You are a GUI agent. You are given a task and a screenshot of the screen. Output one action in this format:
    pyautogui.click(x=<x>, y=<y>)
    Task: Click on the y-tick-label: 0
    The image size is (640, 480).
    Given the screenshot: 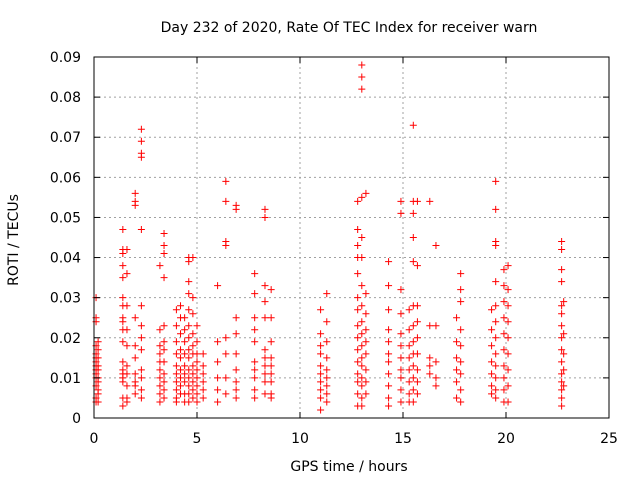 What is the action you would take?
    pyautogui.click(x=76, y=419)
    